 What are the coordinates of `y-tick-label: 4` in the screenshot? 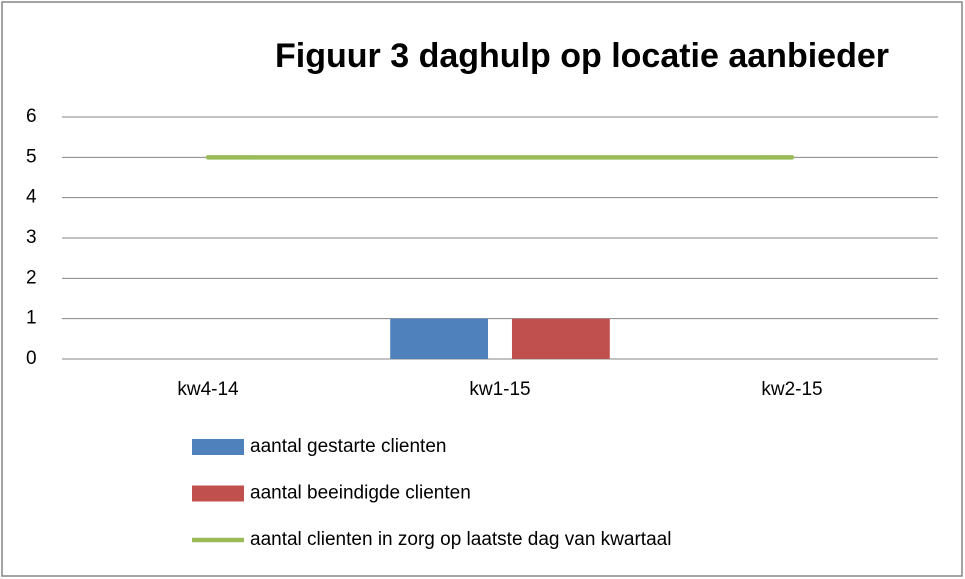 It's located at (31, 197).